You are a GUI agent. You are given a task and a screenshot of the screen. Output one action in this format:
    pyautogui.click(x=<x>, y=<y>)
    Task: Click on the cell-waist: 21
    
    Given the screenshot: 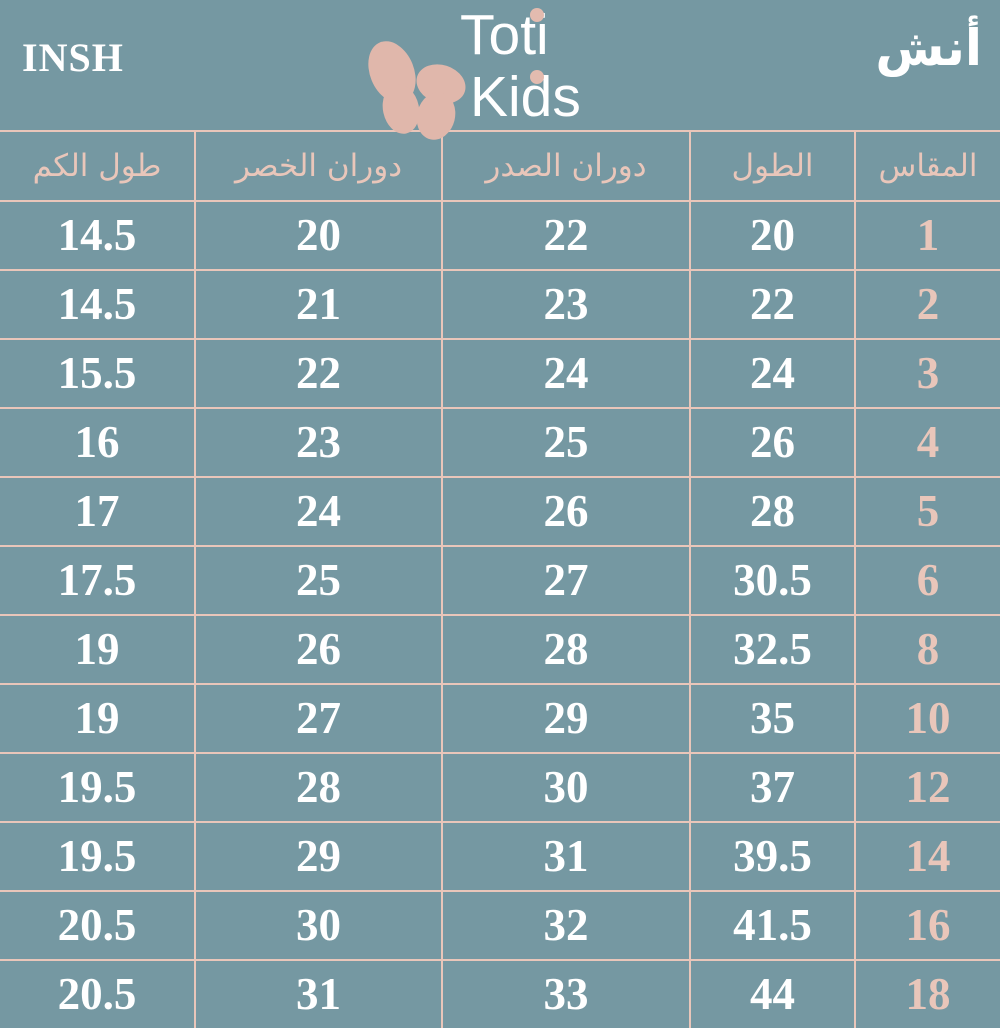 What is the action you would take?
    pyautogui.click(x=318, y=304)
    